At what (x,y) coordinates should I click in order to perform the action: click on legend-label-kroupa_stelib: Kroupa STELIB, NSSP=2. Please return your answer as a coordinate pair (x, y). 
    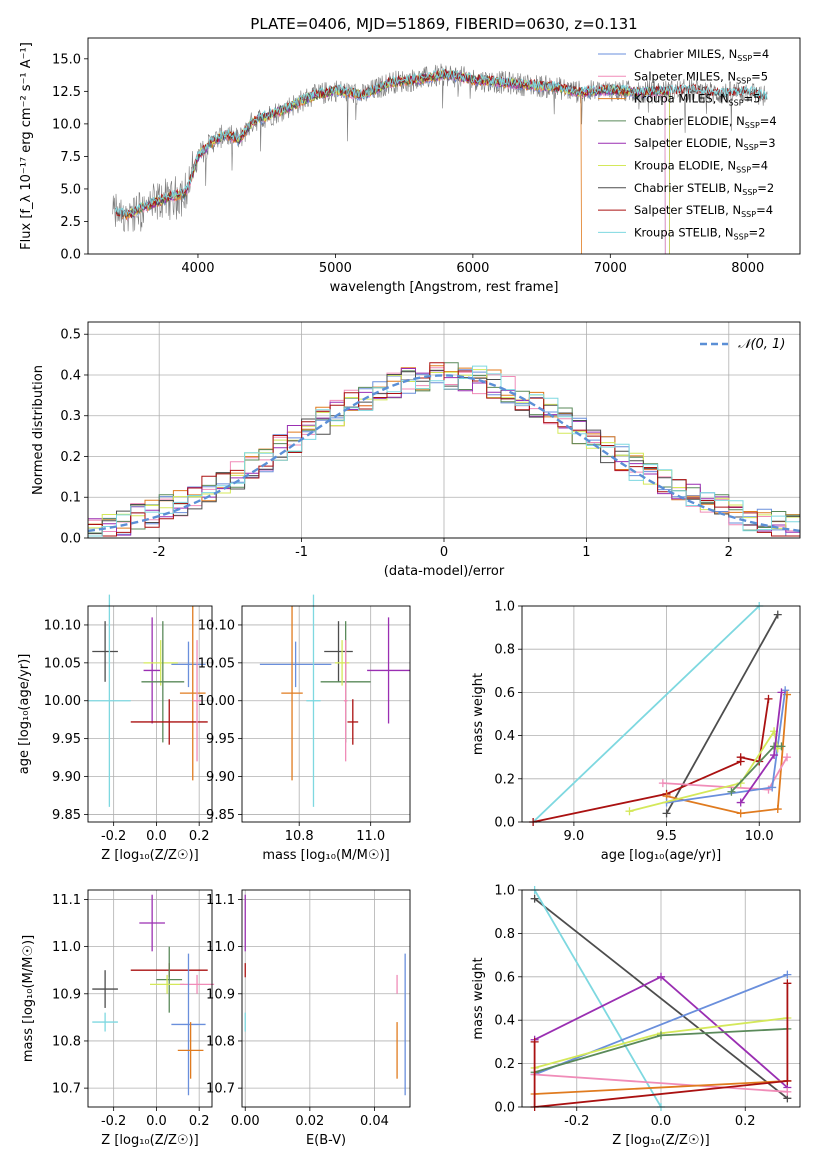
    Looking at the image, I should click on (699, 233).